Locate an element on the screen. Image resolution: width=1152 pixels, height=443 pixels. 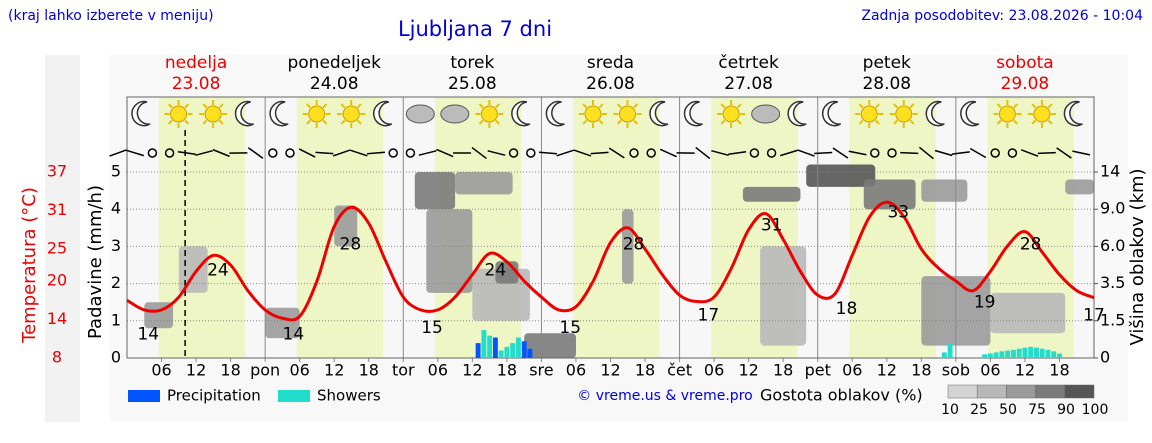
temperature-label: 18 is located at coordinates (847, 309).